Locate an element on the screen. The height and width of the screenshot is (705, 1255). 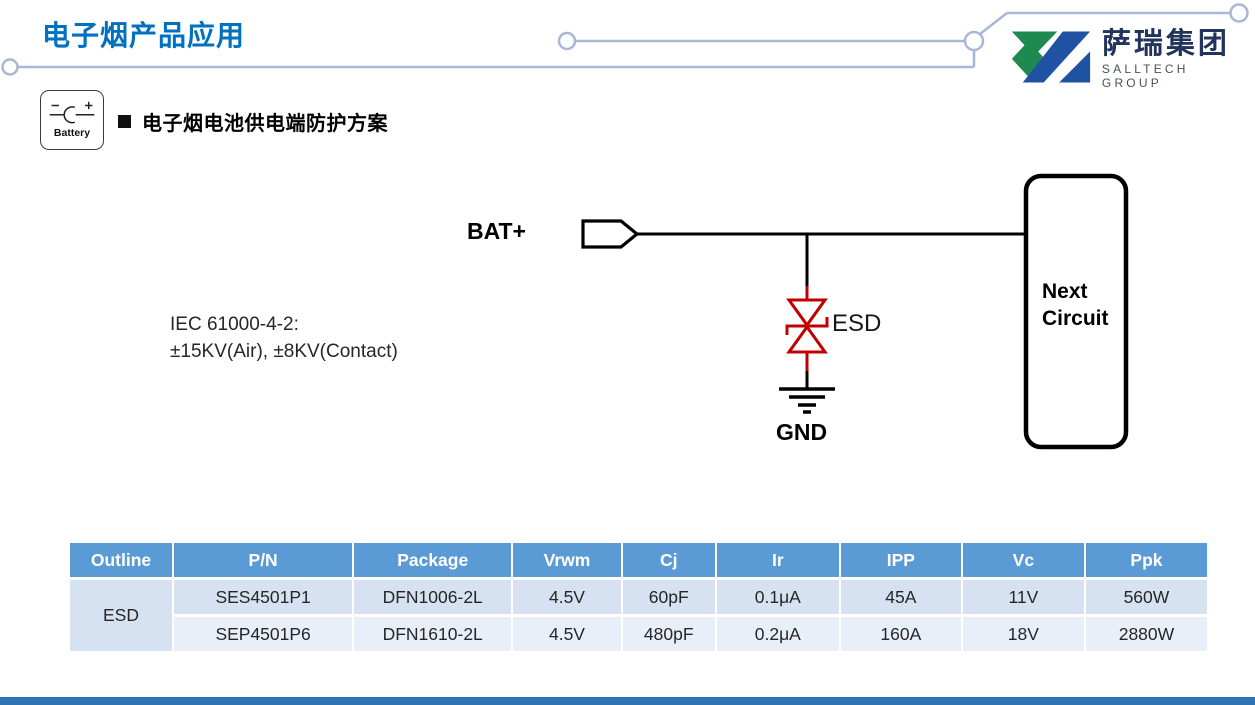
logo-name-cn: 萨瑞集团 is located at coordinates (1165, 44).